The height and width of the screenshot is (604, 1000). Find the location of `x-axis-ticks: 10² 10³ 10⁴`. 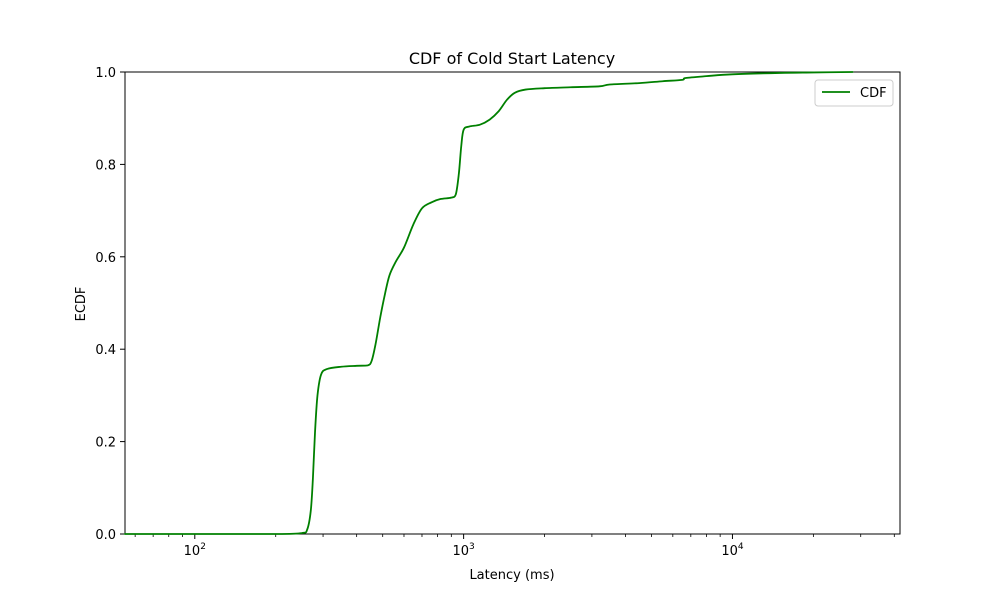

x-axis-ticks: 10² 10³ 10⁴ is located at coordinates (514, 546).